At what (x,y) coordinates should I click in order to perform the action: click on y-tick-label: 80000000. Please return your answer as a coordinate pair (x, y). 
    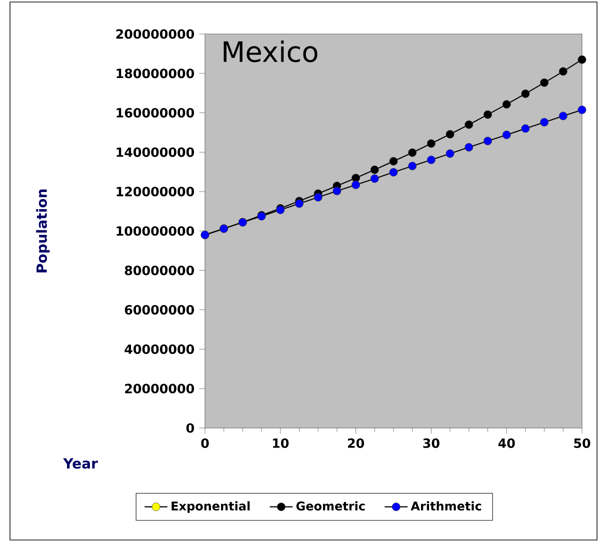
    Looking at the image, I should click on (159, 271).